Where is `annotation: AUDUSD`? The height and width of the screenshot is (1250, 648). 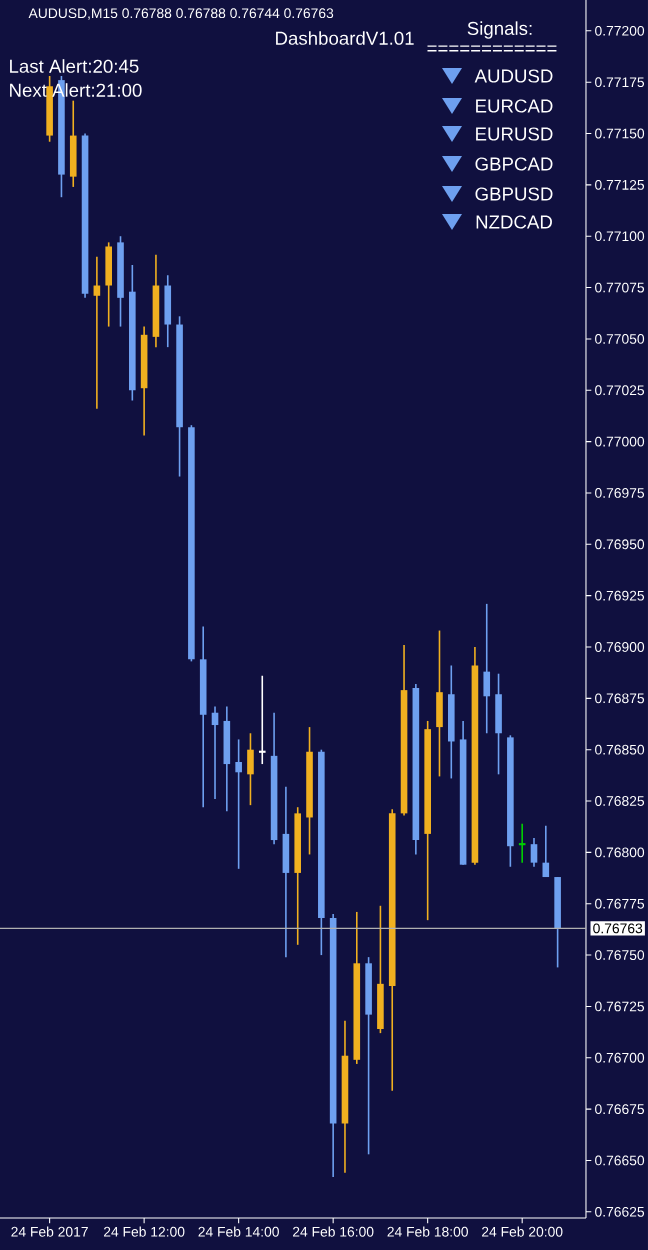 annotation: AUDUSD is located at coordinates (513, 76).